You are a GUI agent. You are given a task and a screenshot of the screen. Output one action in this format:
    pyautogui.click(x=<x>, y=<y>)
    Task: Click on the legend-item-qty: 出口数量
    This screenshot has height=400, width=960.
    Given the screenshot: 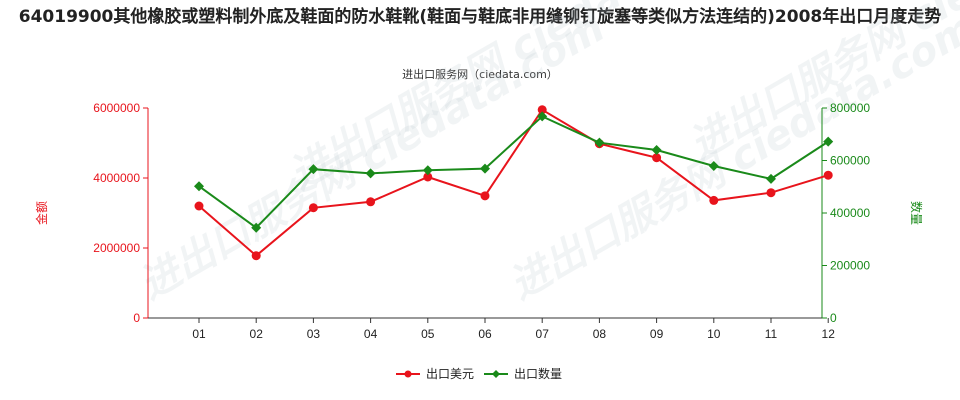 What is the action you would take?
    pyautogui.click(x=523, y=373)
    